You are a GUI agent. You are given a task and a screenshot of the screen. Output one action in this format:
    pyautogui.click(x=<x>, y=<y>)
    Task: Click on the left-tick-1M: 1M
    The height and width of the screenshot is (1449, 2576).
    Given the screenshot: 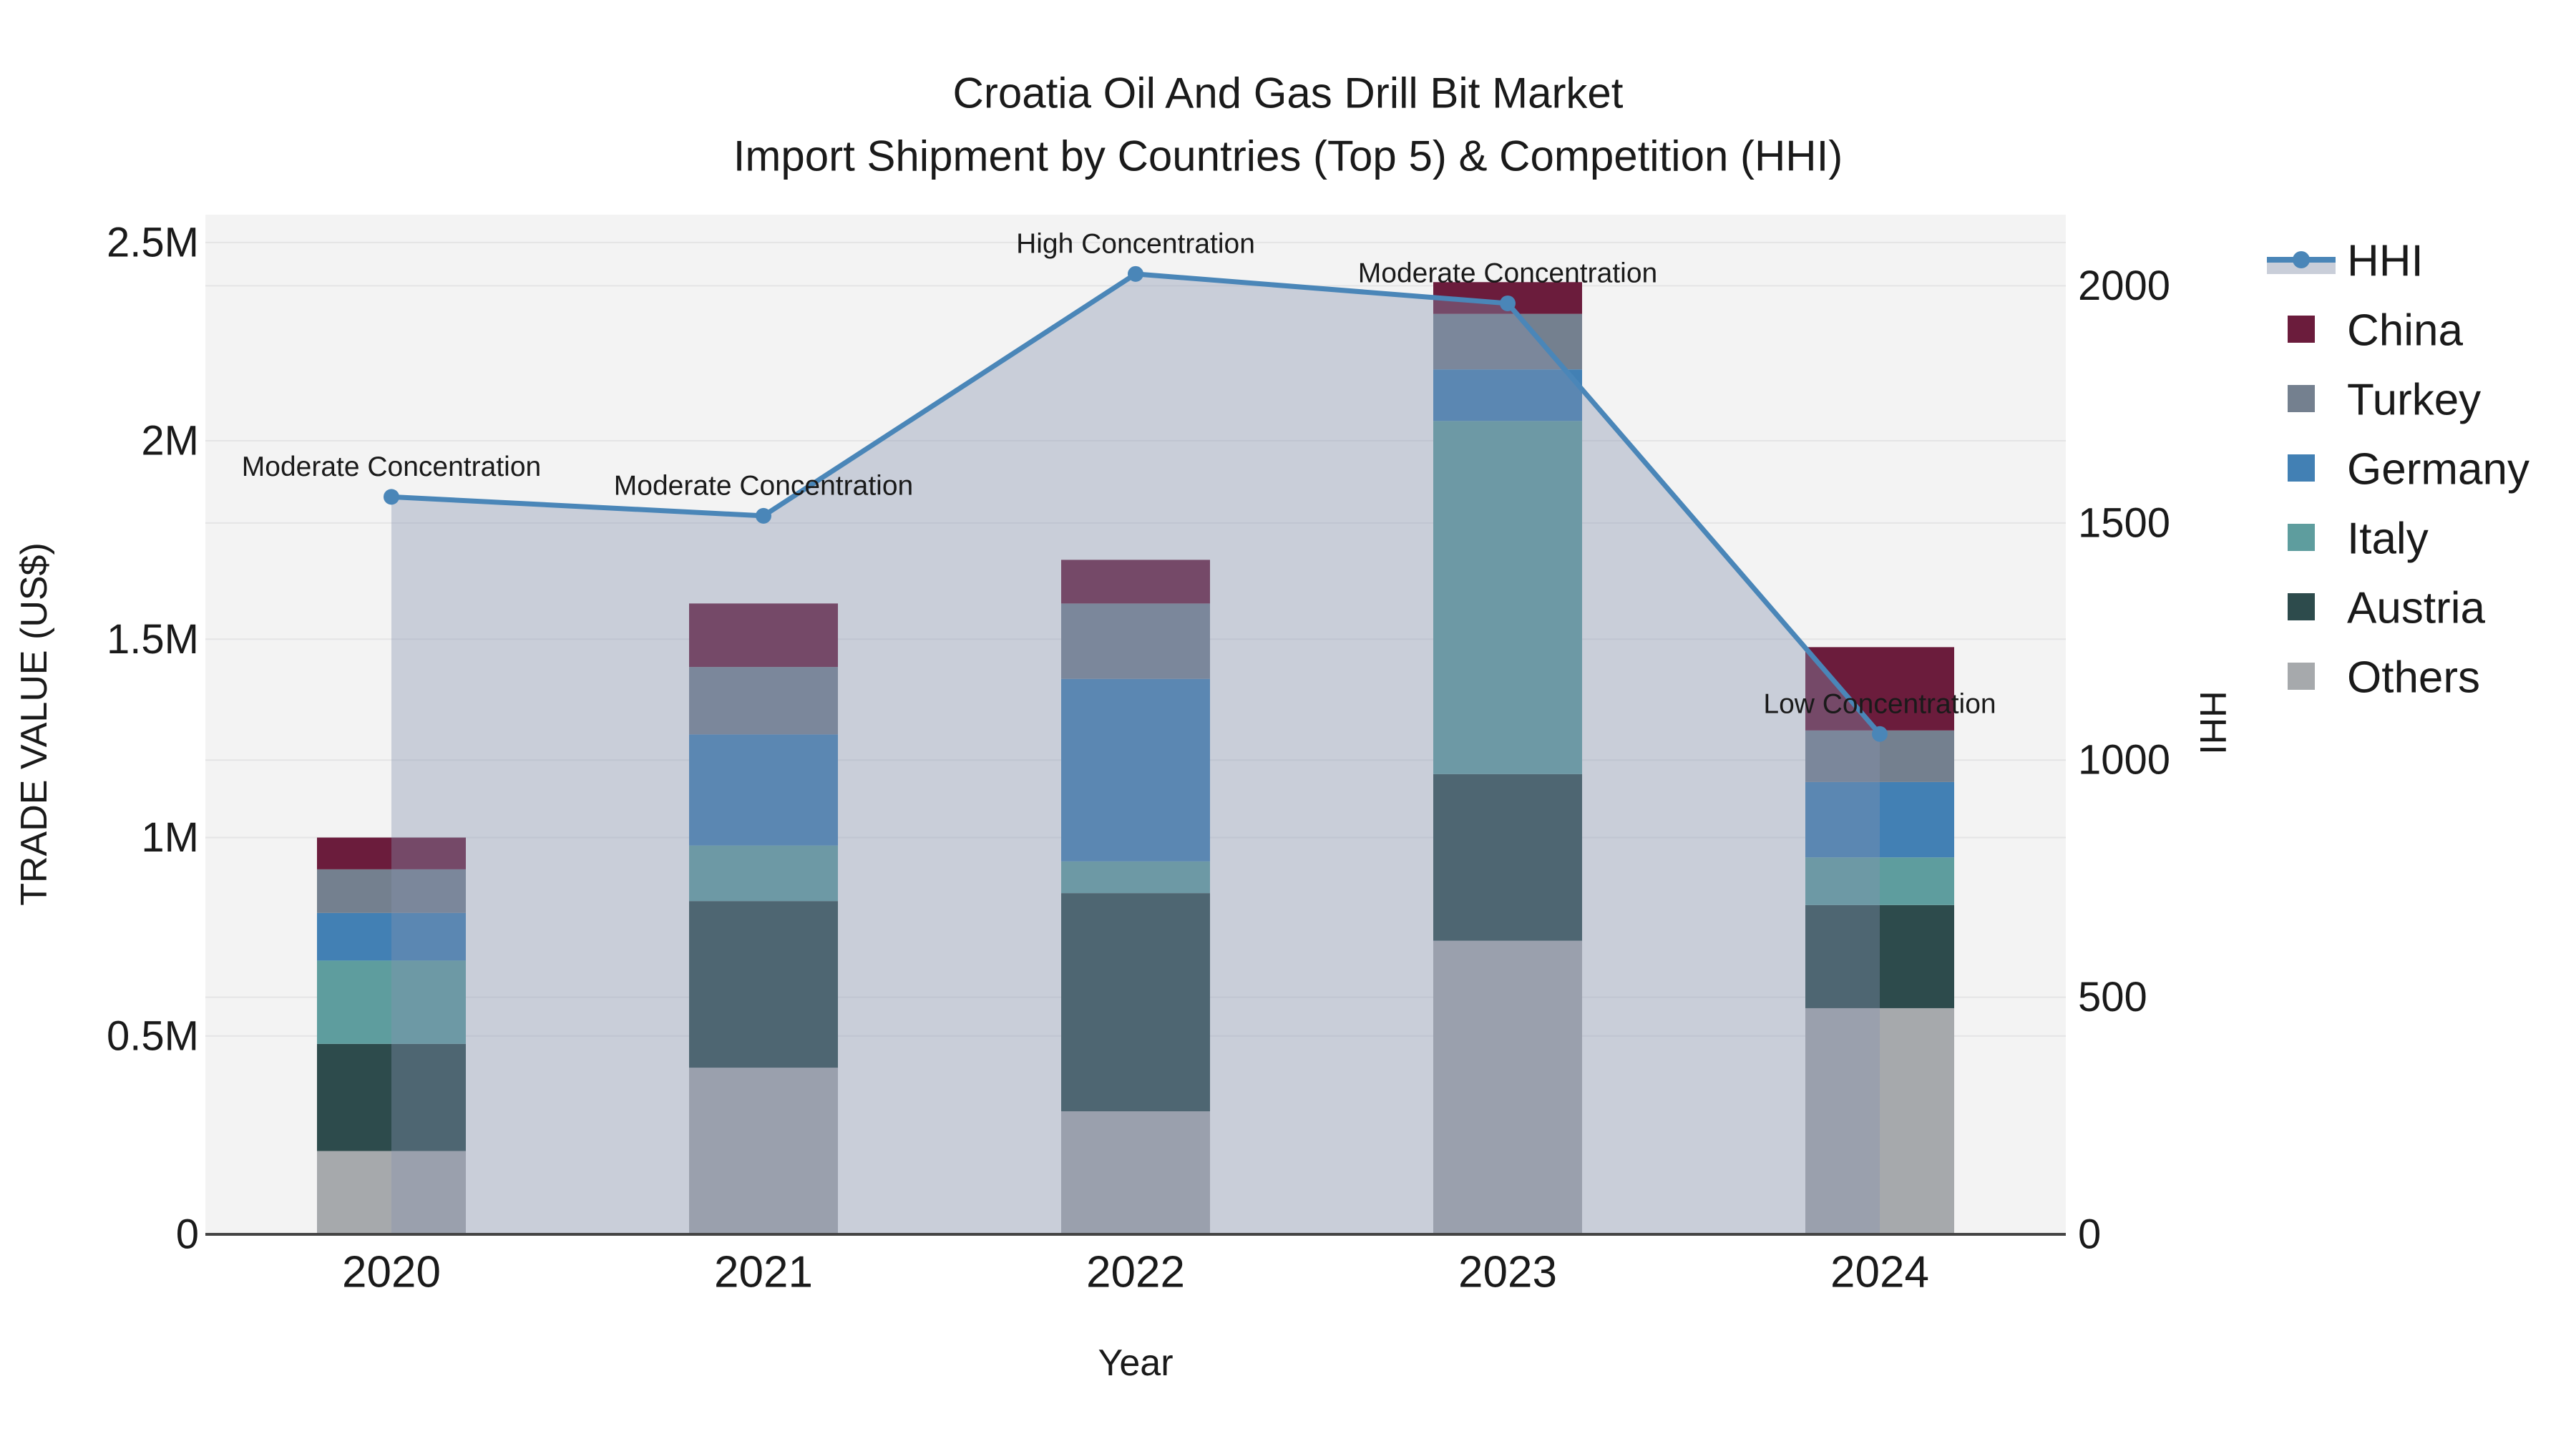 What is the action you would take?
    pyautogui.click(x=170, y=837)
    